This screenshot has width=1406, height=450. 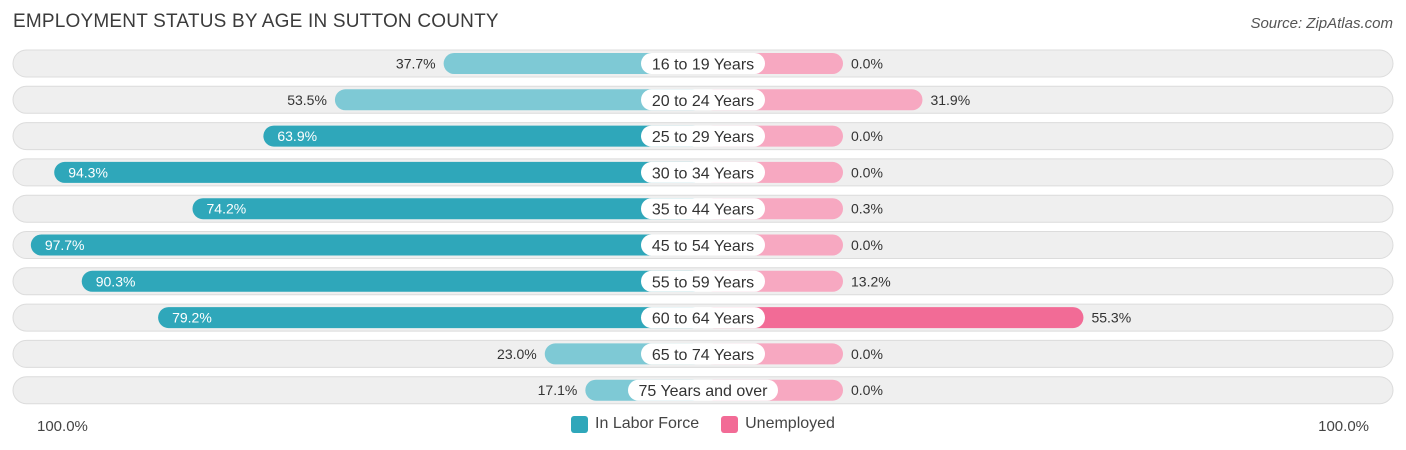 I want to click on category-label: 25 to 29 Years, so click(x=703, y=137).